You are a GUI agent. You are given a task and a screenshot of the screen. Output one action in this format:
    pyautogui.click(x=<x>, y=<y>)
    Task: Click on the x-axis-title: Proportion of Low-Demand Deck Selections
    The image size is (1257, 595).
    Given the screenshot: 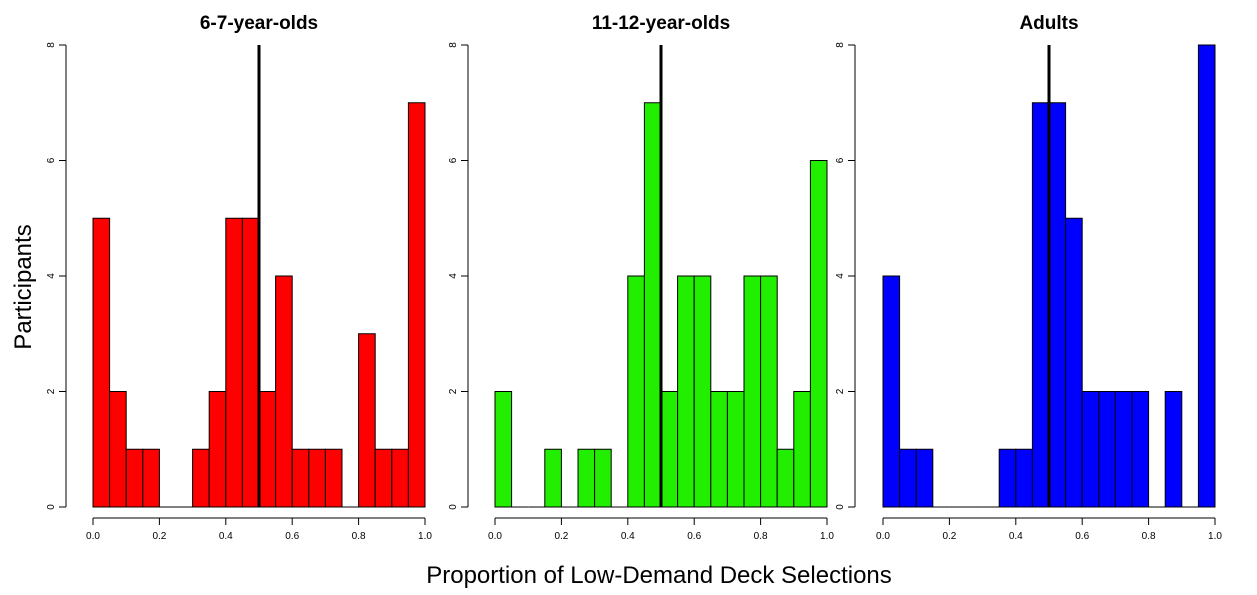 What is the action you would take?
    pyautogui.click(x=659, y=575)
    